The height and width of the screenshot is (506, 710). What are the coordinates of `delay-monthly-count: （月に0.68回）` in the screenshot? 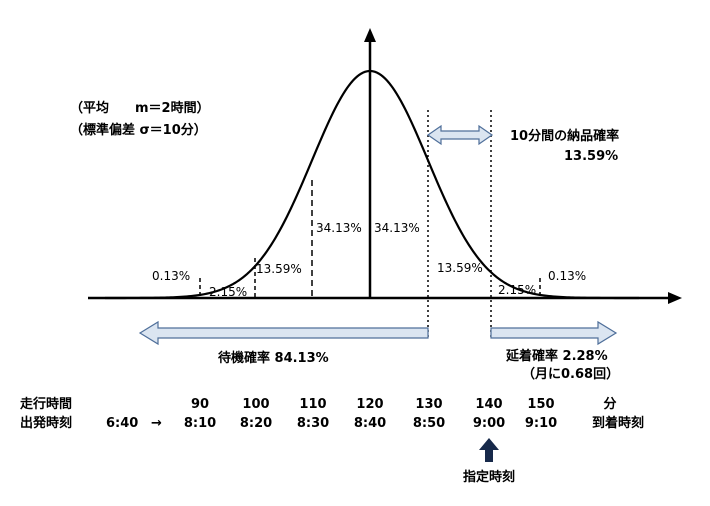 It's located at (570, 374).